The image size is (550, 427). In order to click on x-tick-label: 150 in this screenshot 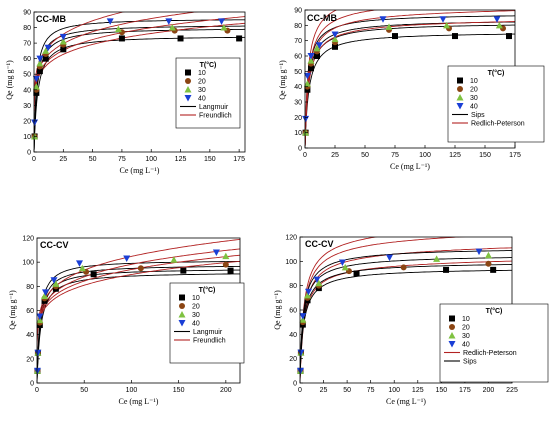, I will do `click(179, 390)`.